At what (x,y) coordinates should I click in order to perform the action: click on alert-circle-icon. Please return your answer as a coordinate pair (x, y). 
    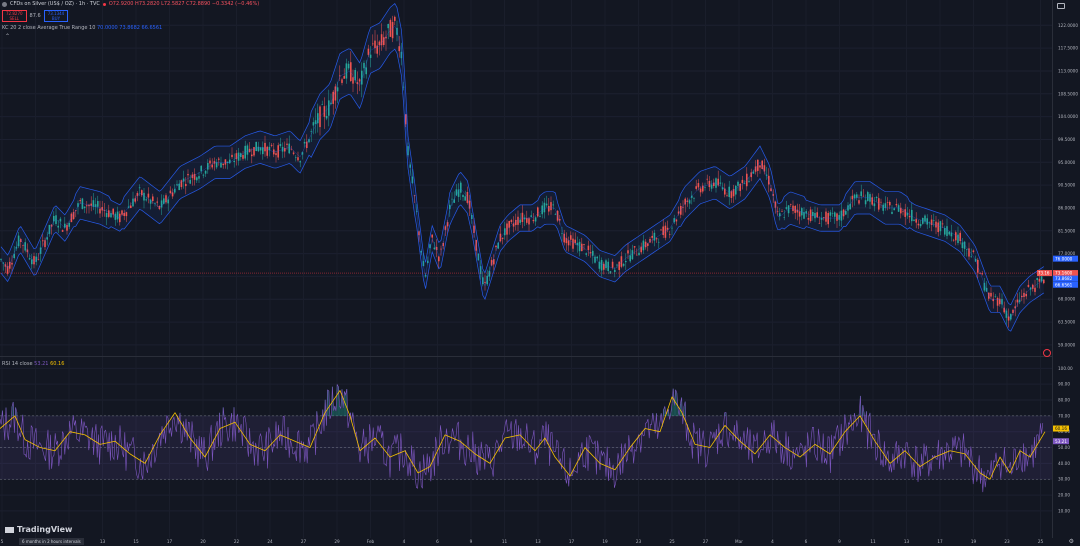
    Looking at the image, I should click on (1047, 353).